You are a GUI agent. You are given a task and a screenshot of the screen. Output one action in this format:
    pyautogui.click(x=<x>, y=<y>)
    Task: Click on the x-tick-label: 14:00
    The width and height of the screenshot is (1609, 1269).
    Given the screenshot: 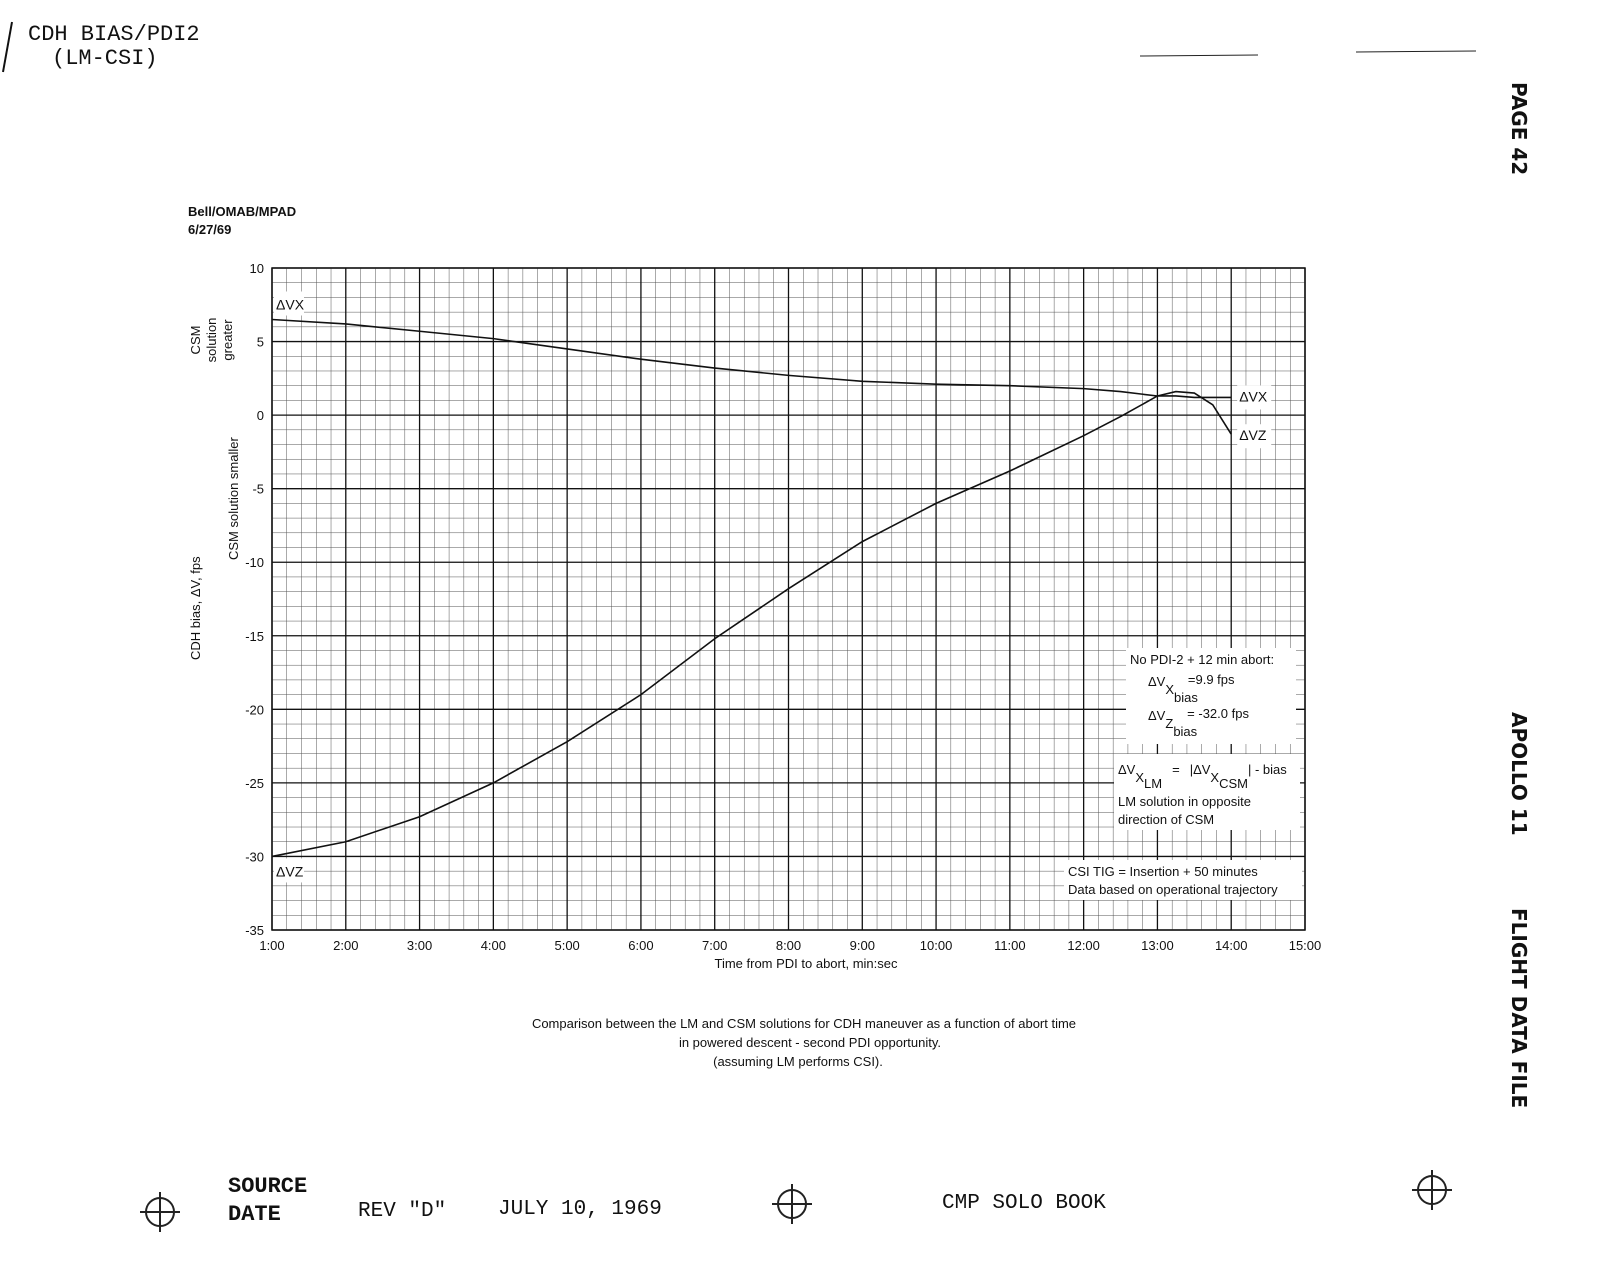 What is the action you would take?
    pyautogui.click(x=1231, y=945)
    